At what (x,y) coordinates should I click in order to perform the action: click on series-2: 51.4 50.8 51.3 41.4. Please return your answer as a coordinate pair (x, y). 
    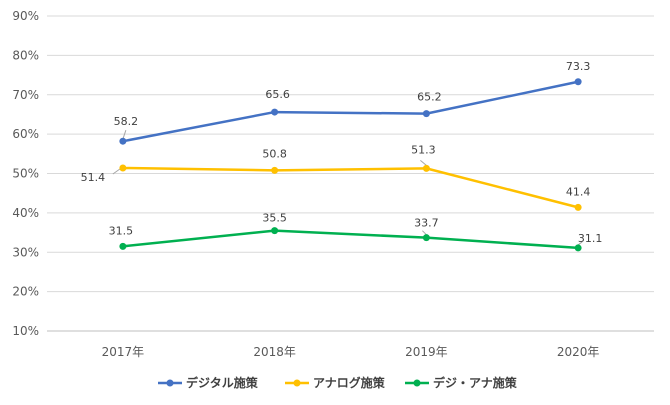
    Looking at the image, I should click on (336, 177).